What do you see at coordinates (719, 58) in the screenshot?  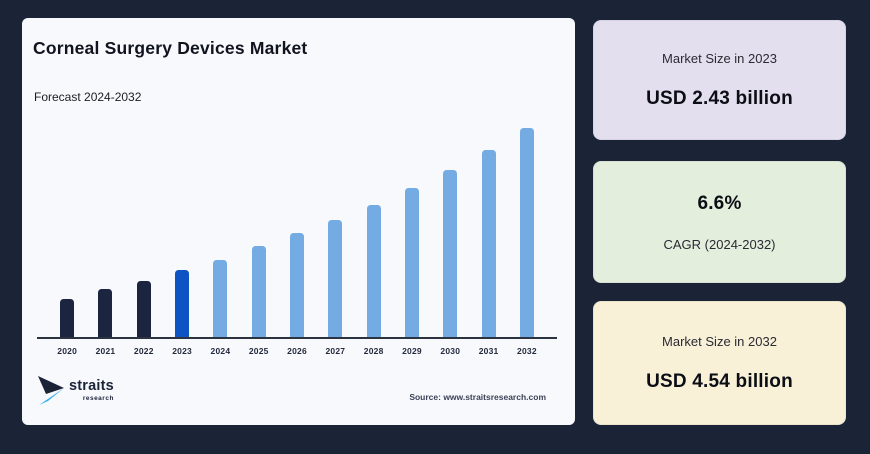 I see `stat-label: Market Size in 2023` at bounding box center [719, 58].